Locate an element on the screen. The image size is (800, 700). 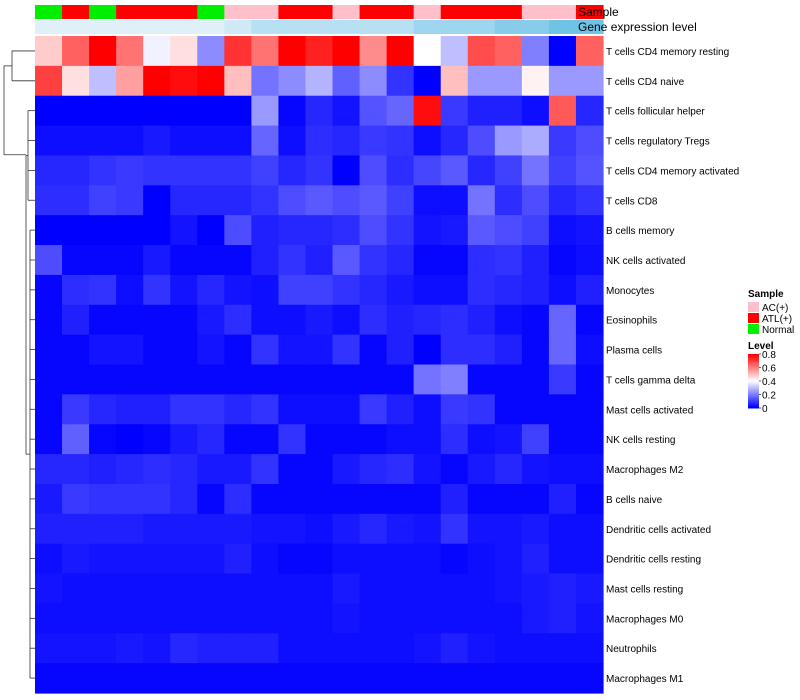
legend-swatch is located at coordinates (753, 307).